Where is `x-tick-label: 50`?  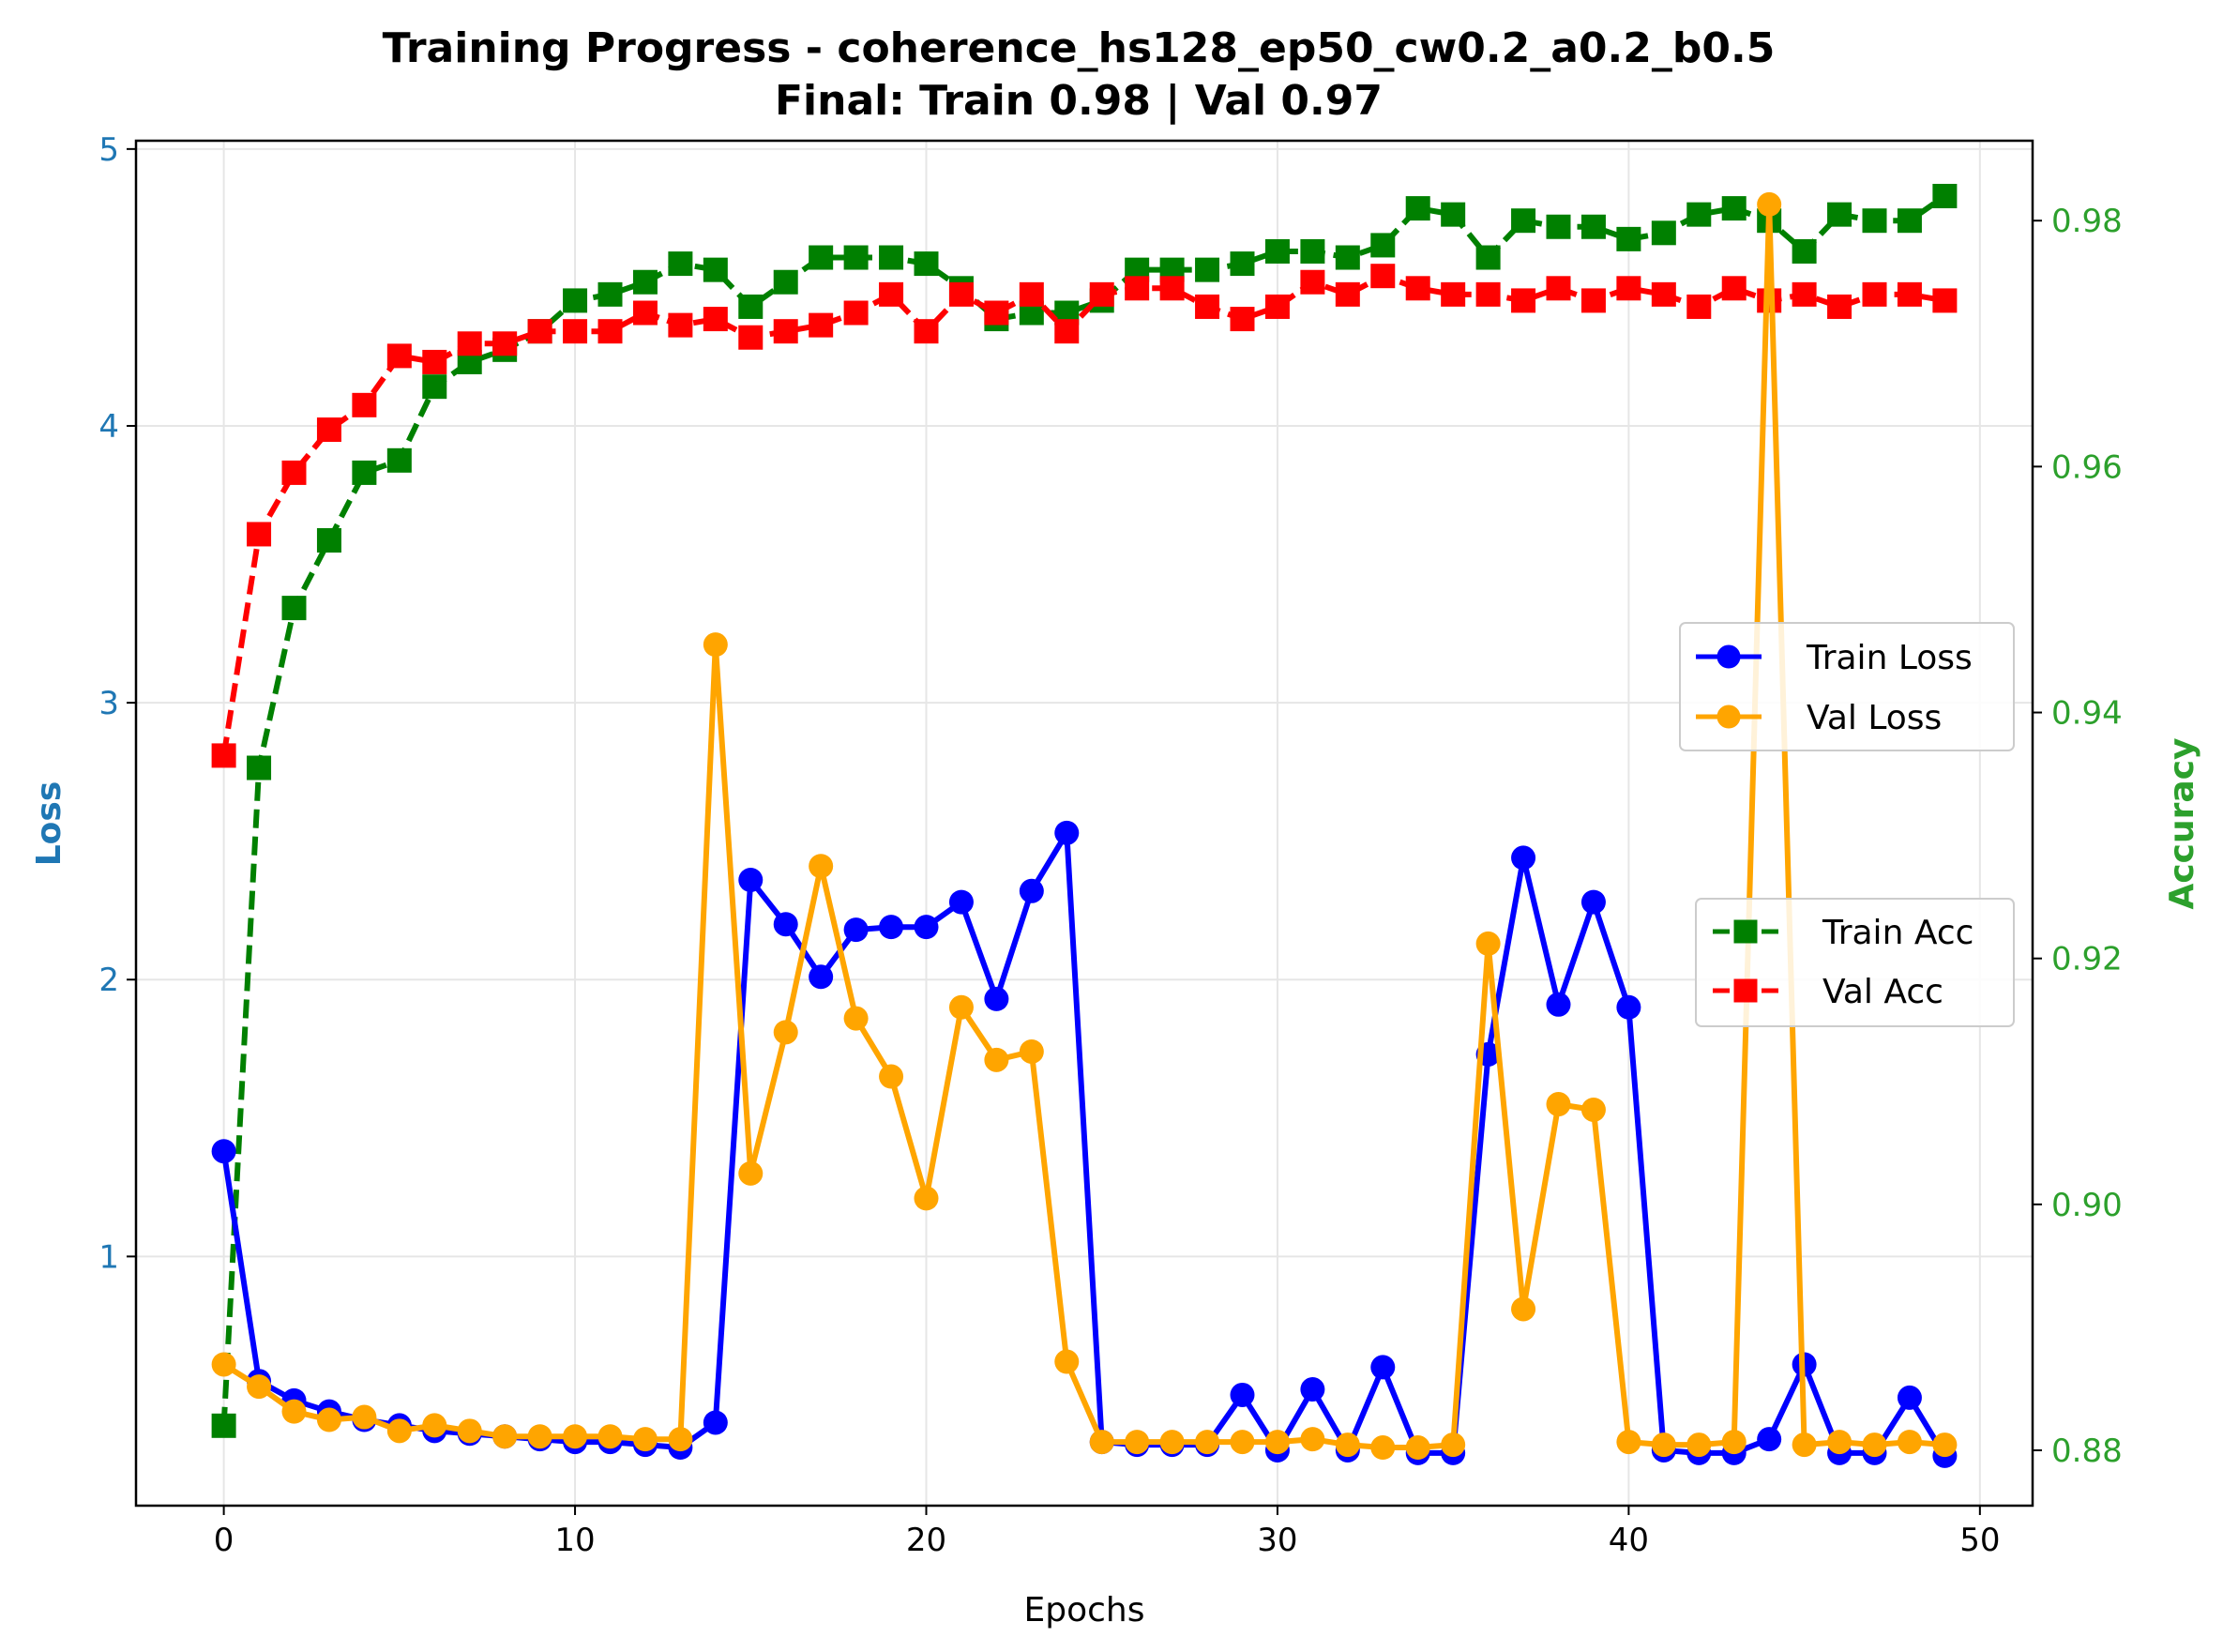
x-tick-label: 50 is located at coordinates (1980, 1540).